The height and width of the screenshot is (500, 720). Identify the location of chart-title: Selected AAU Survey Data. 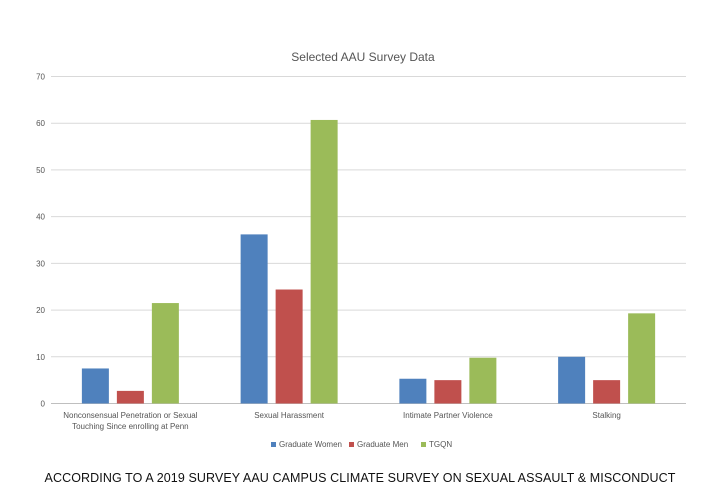
(363, 57).